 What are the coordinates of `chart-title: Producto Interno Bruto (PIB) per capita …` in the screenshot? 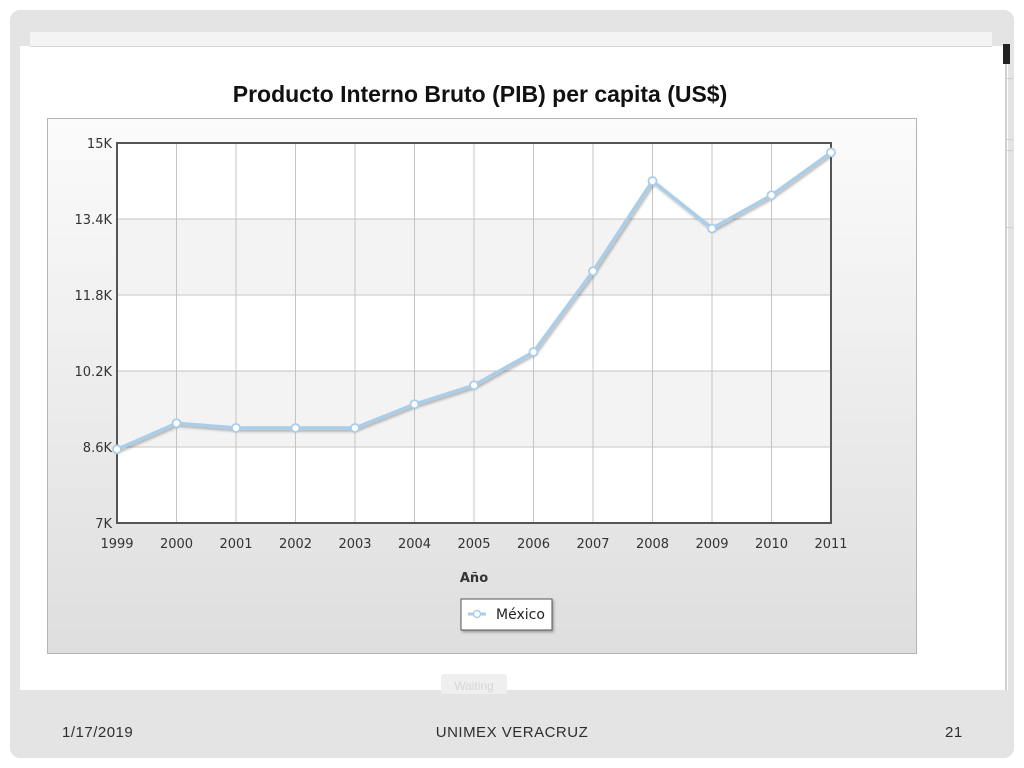 It's located at (480, 94).